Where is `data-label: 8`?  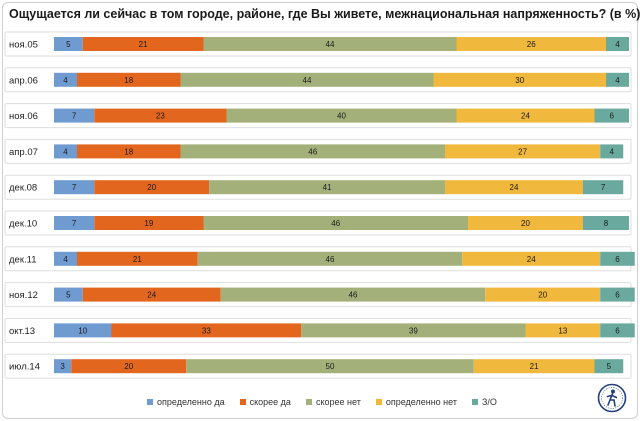
data-label: 8 is located at coordinates (606, 223).